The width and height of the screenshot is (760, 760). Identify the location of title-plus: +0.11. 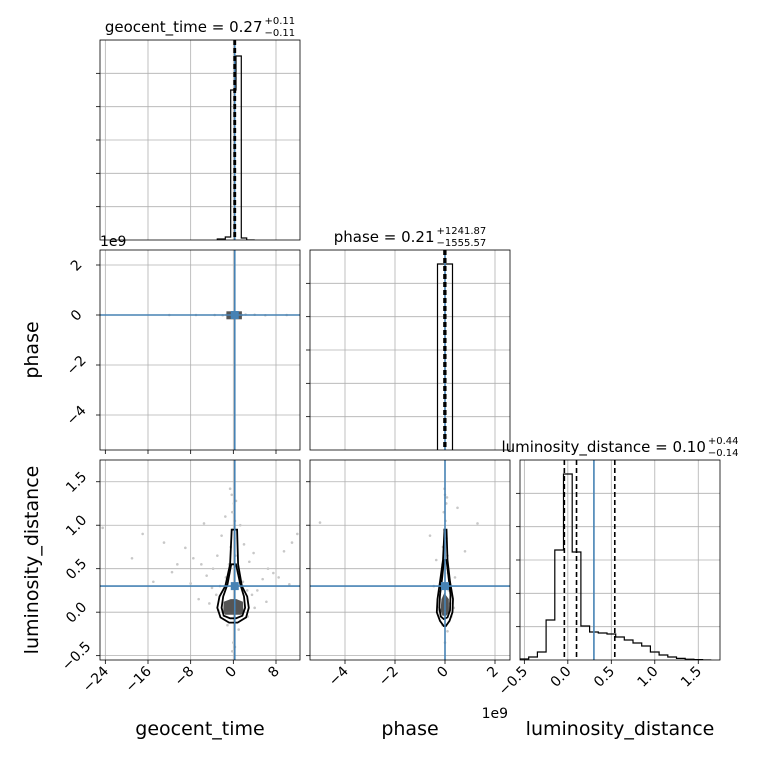
(280, 21).